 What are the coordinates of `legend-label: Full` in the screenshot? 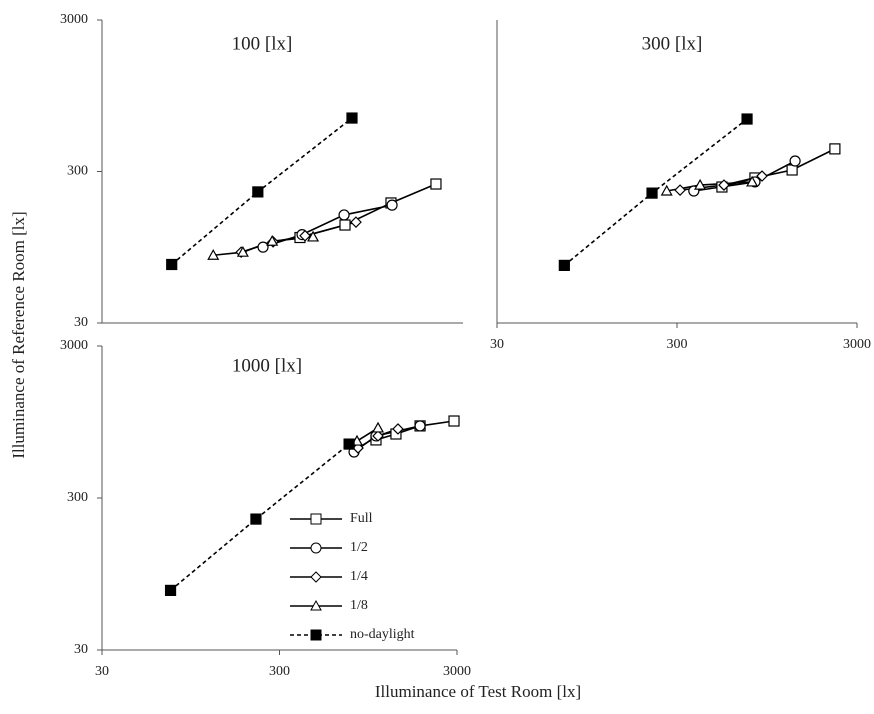 It's located at (361, 518).